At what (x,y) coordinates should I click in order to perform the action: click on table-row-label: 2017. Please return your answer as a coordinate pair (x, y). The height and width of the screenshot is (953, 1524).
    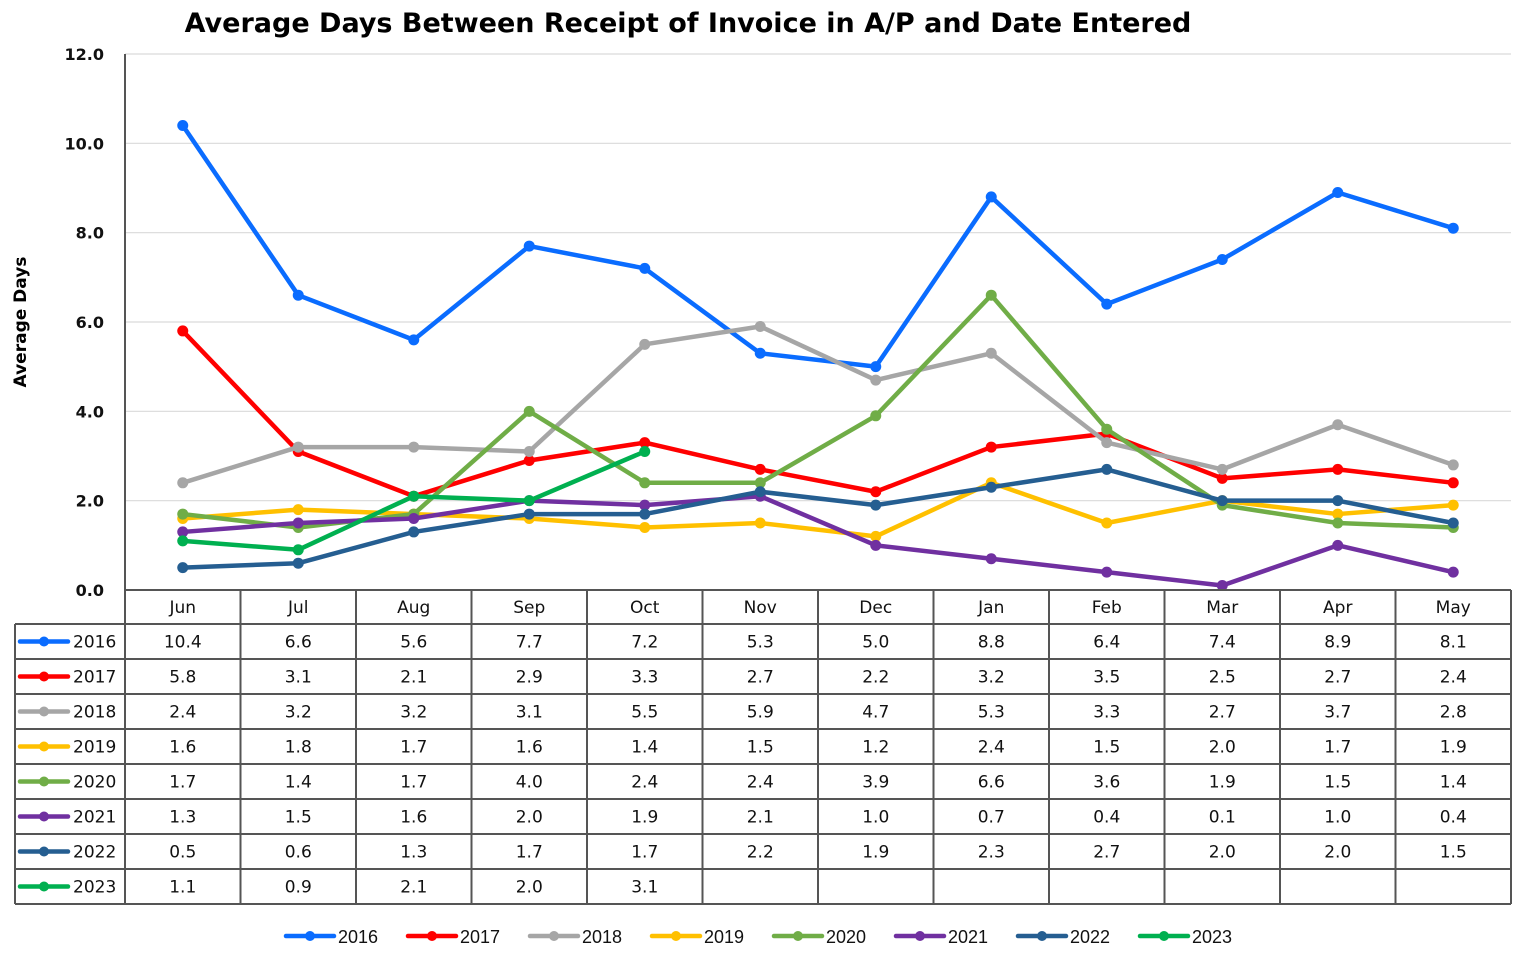
    Looking at the image, I should click on (94, 678).